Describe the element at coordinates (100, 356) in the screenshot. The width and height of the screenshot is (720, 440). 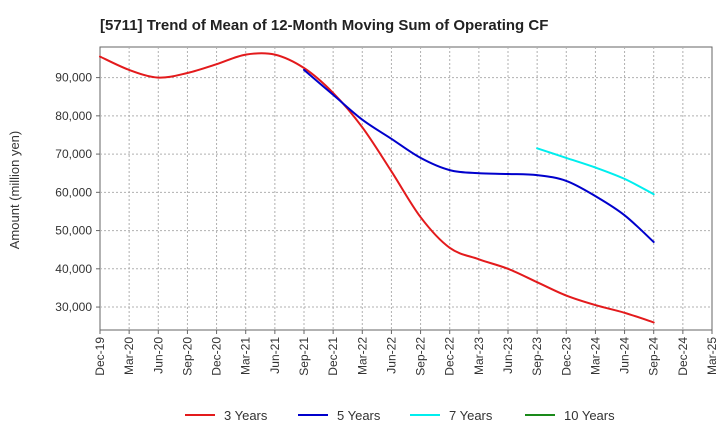
I see `x-tick-label: Dec-19` at that location.